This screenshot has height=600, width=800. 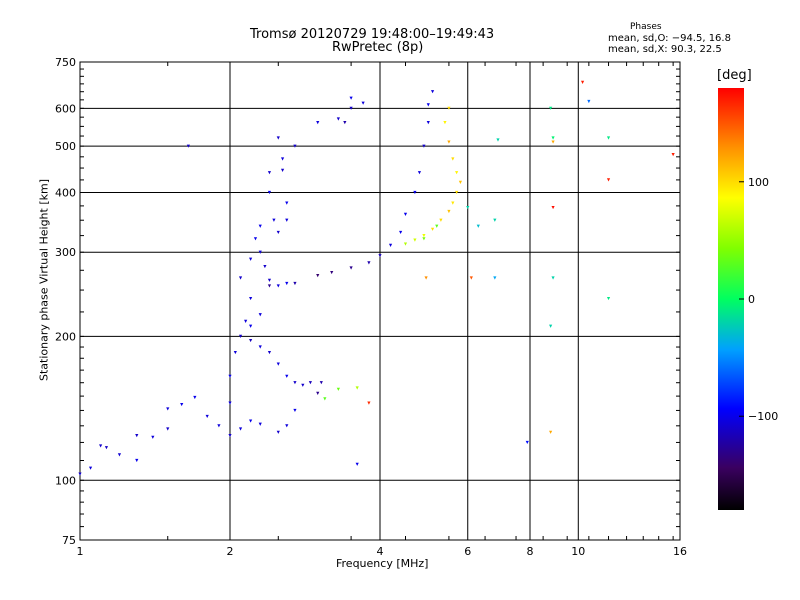 What do you see at coordinates (65, 146) in the screenshot?
I see `y-tick-label: 500` at bounding box center [65, 146].